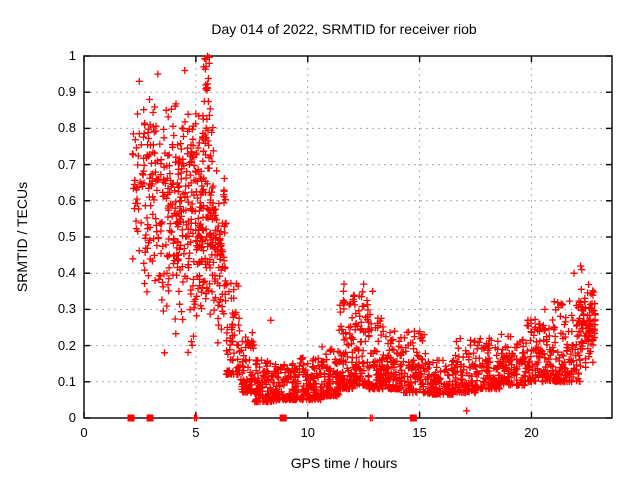 The image size is (640, 480). What do you see at coordinates (66, 128) in the screenshot?
I see `y-tick-label: 0.8` at bounding box center [66, 128].